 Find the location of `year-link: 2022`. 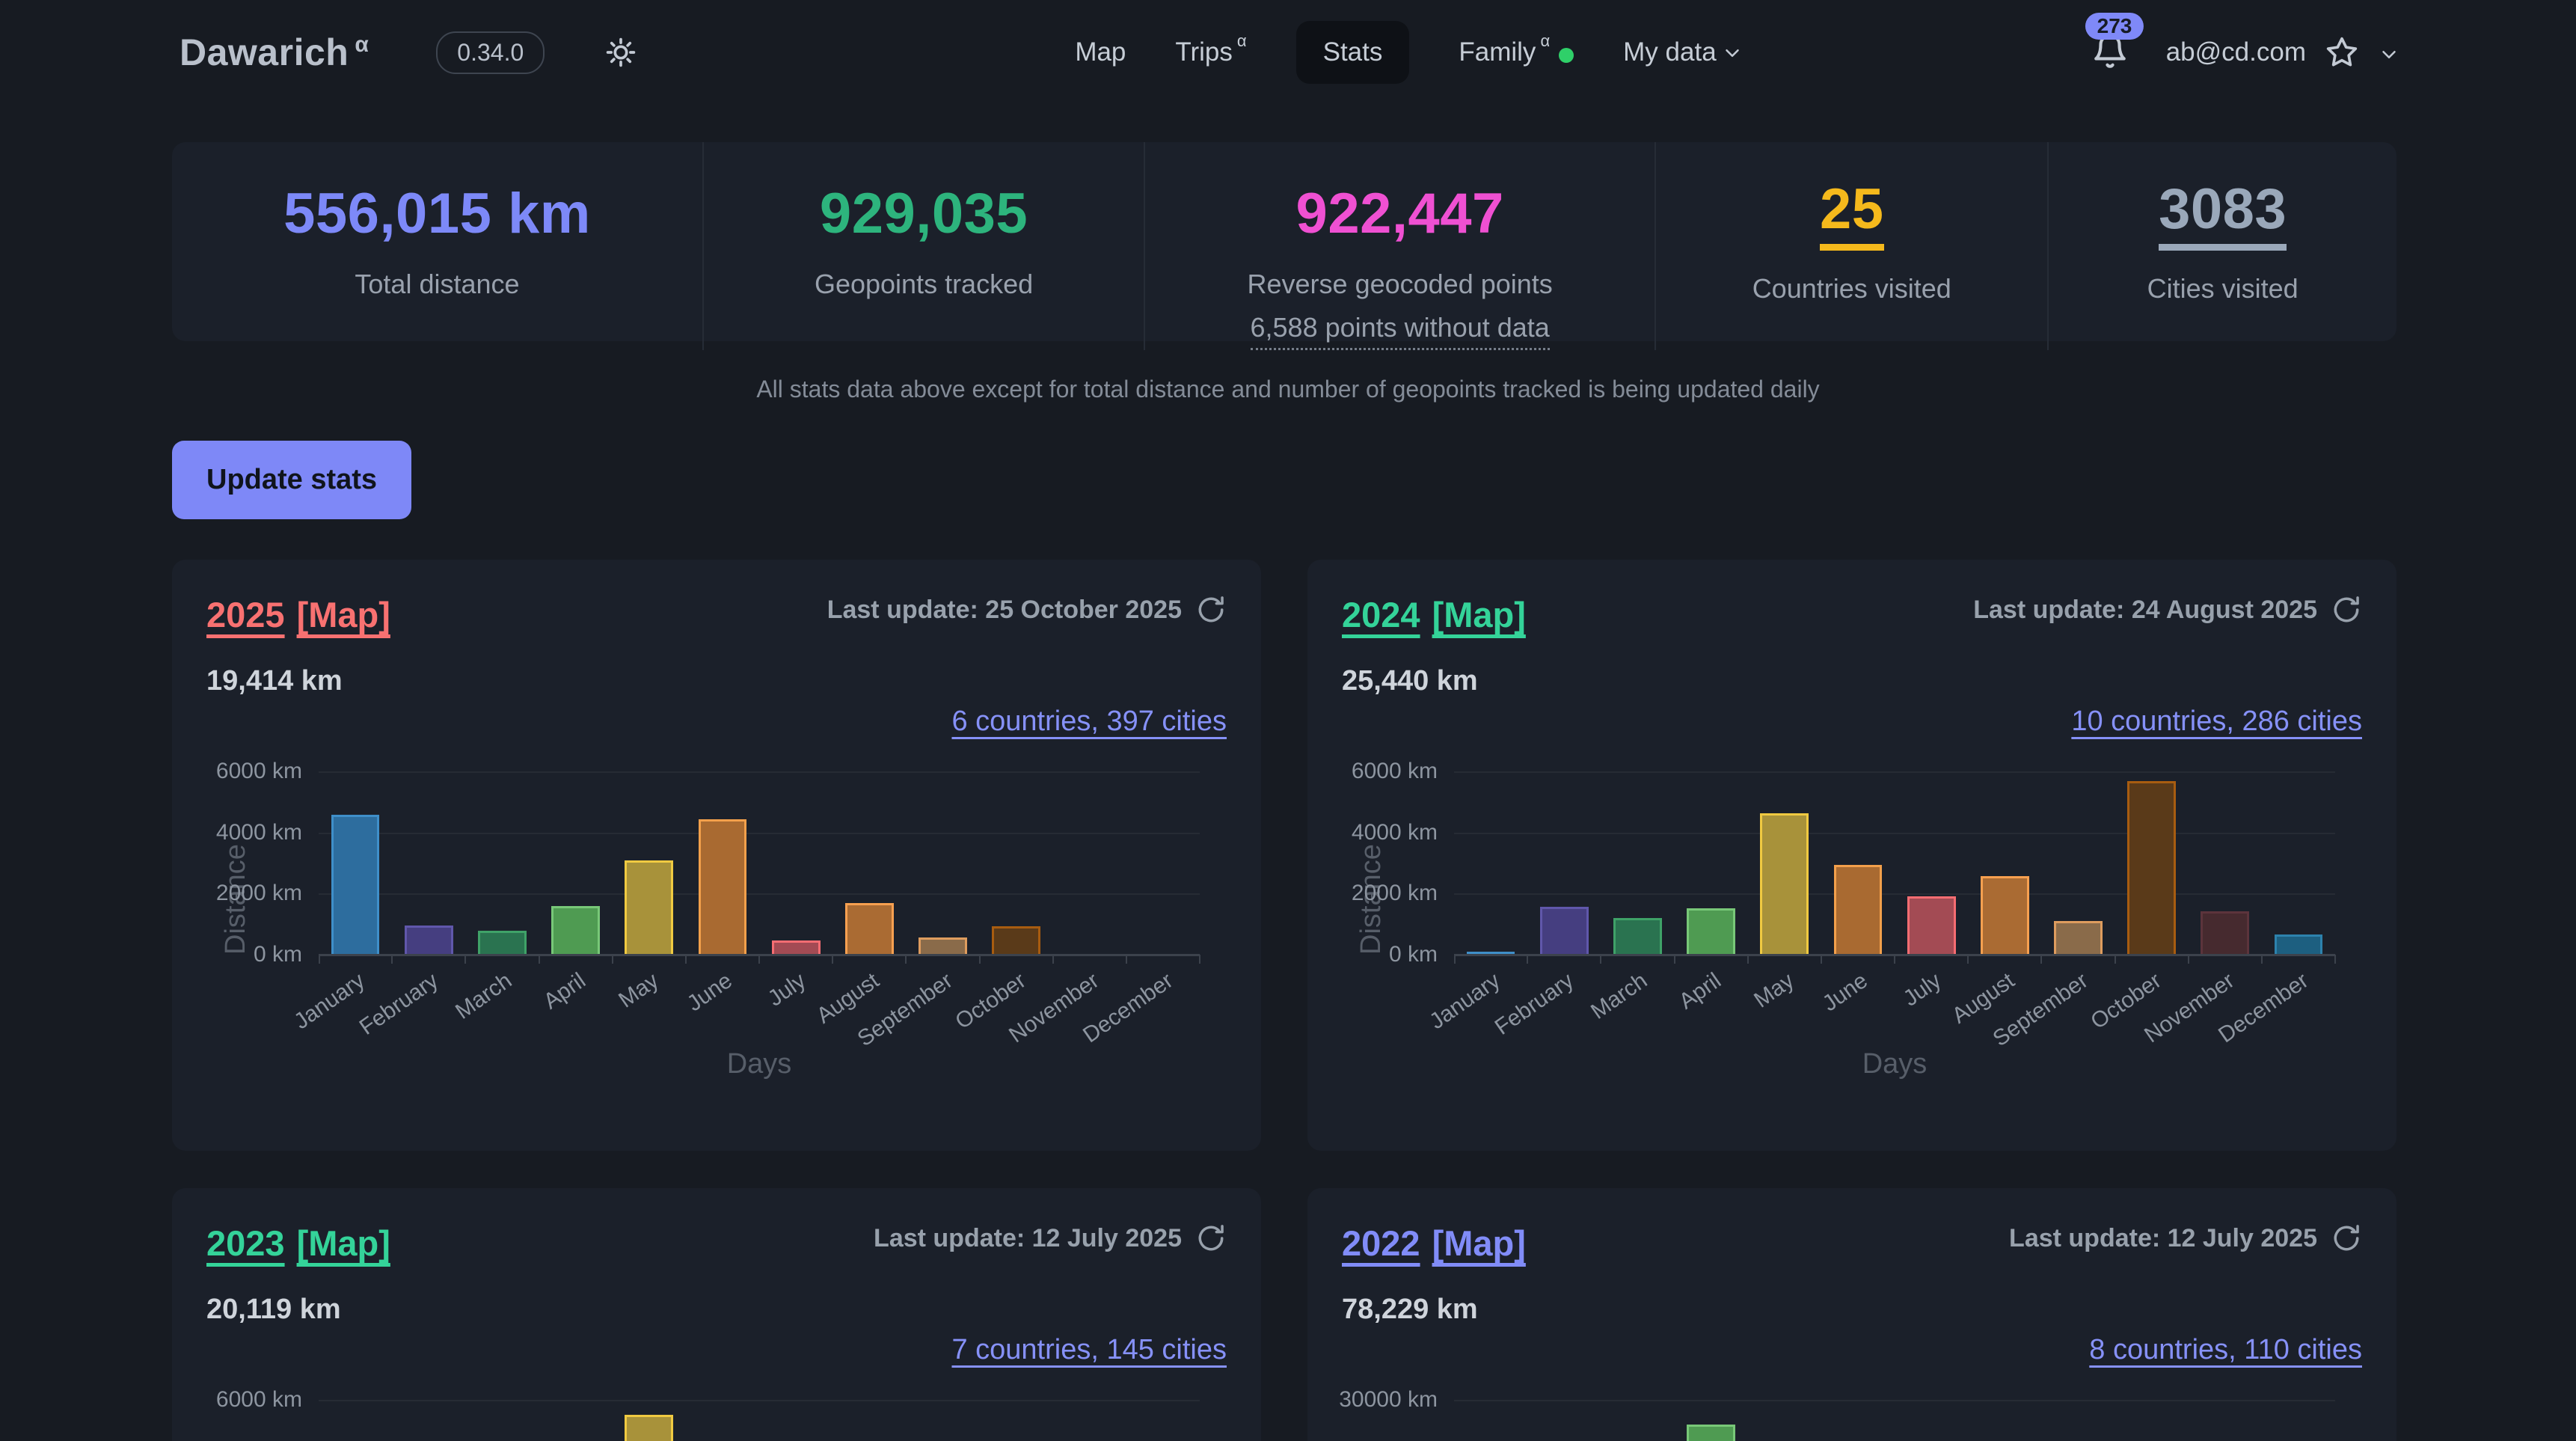

year-link: 2022 is located at coordinates (1381, 1243).